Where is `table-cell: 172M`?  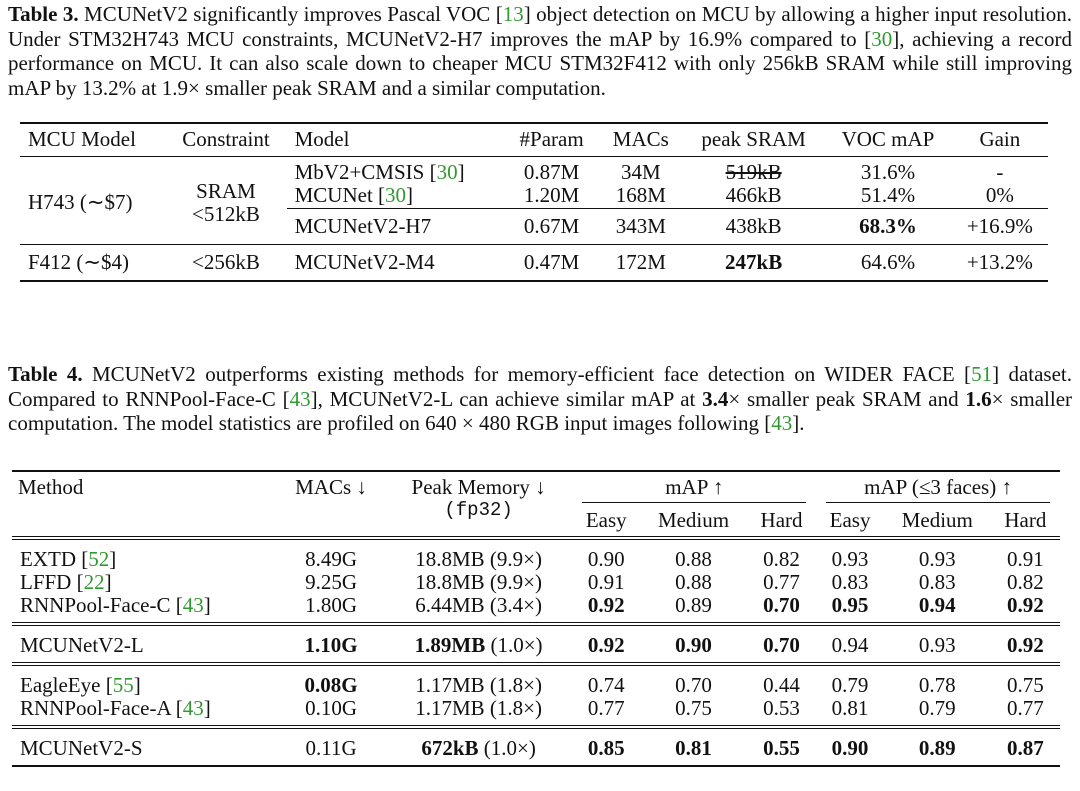
table-cell: 172M is located at coordinates (641, 262).